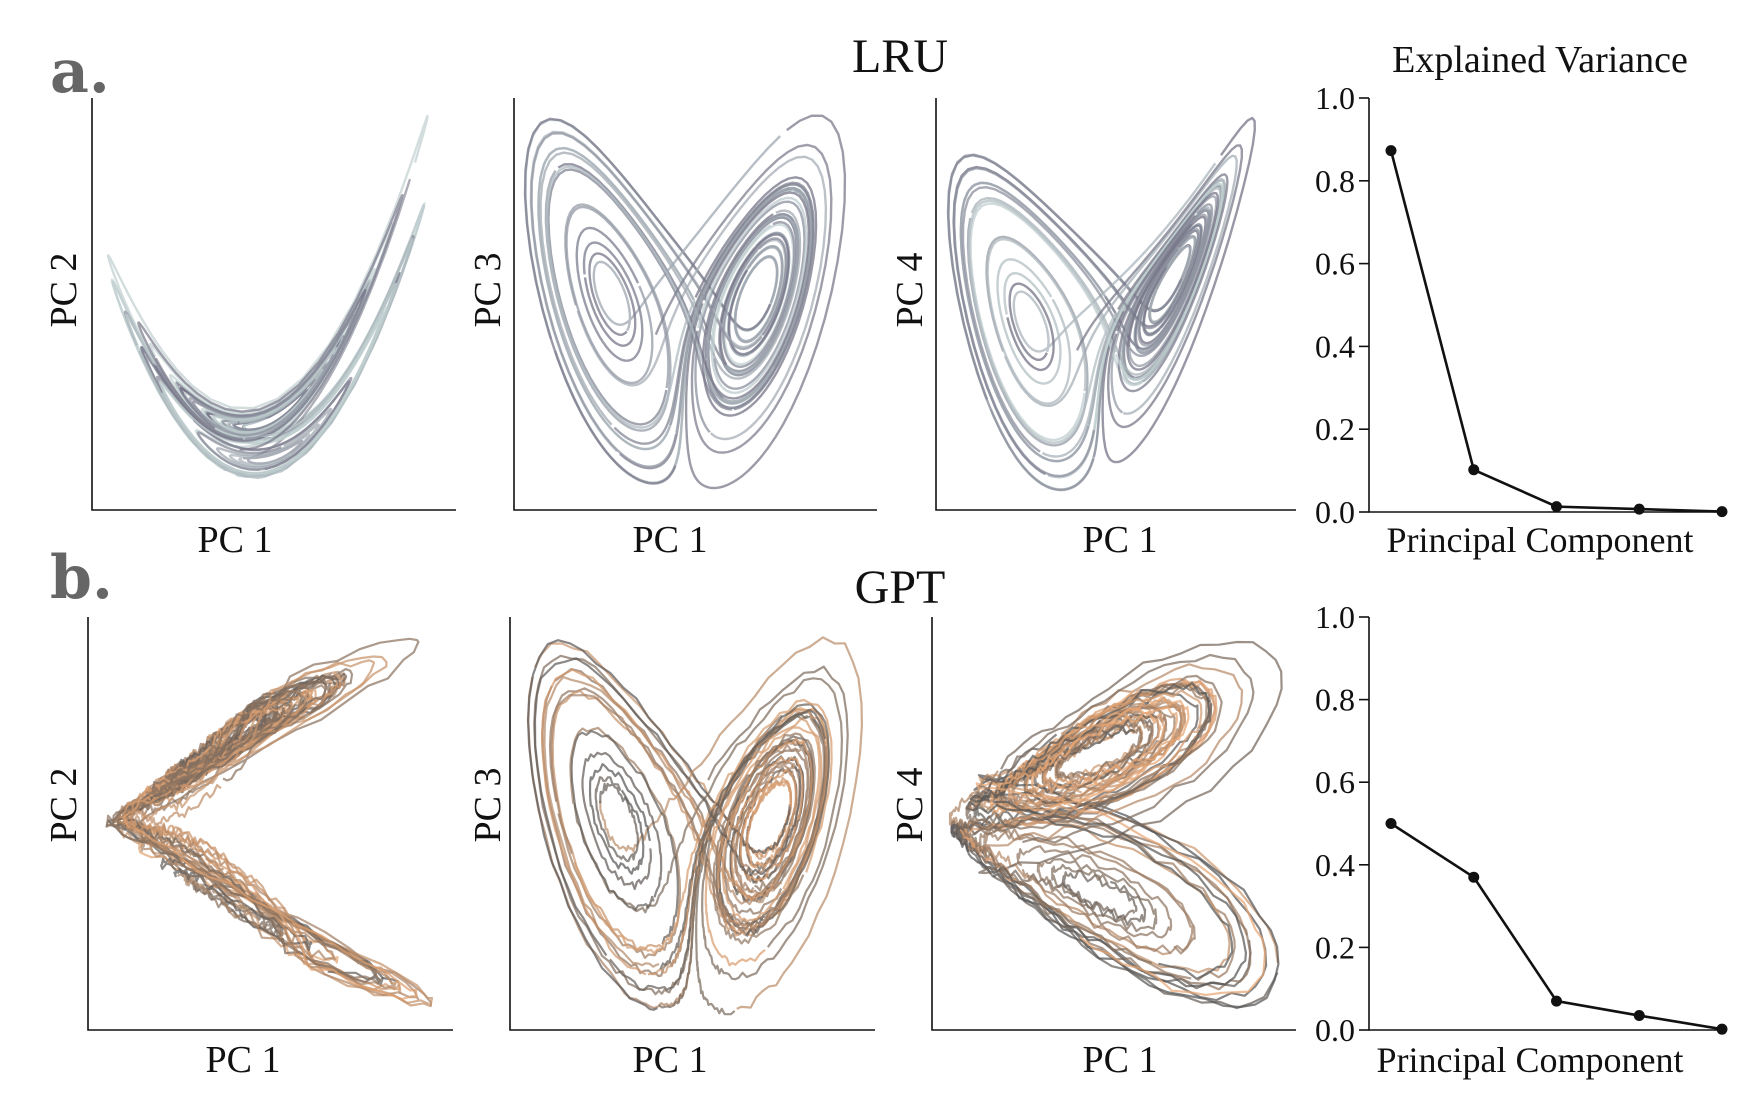 This screenshot has width=1762, height=1112. I want to click on chart-title: Explained Variance, so click(1540, 60).